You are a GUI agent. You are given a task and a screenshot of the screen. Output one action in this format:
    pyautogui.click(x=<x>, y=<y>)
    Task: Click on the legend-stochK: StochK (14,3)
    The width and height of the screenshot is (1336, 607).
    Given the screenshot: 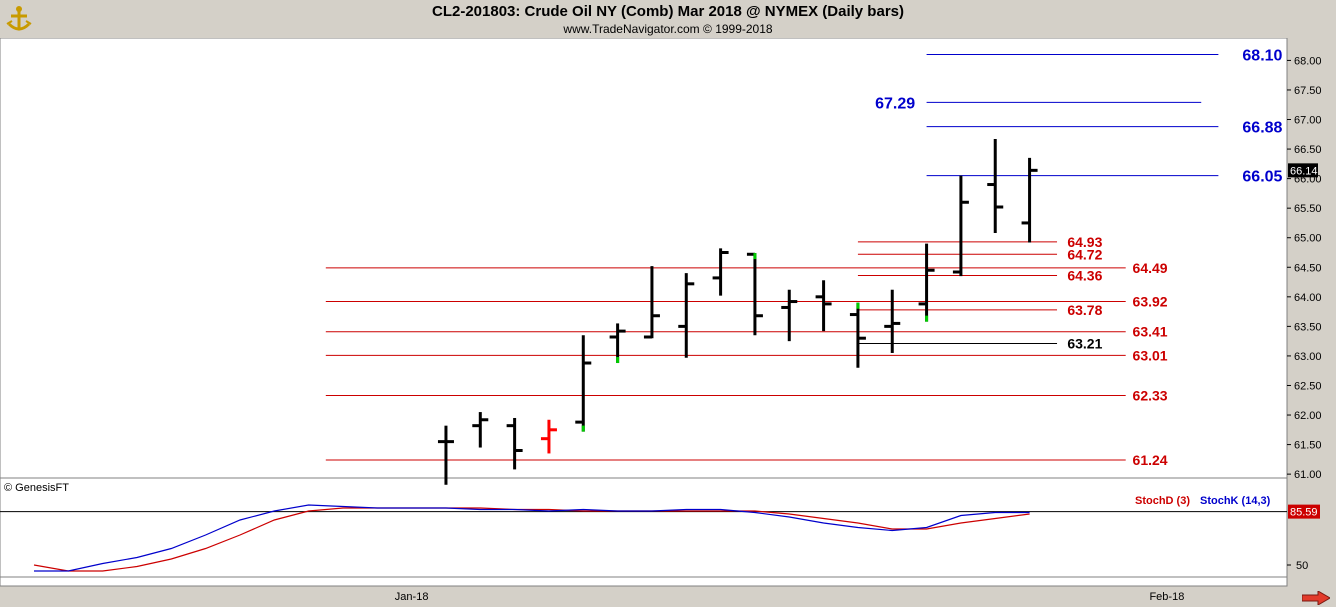 What is the action you would take?
    pyautogui.click(x=1235, y=501)
    